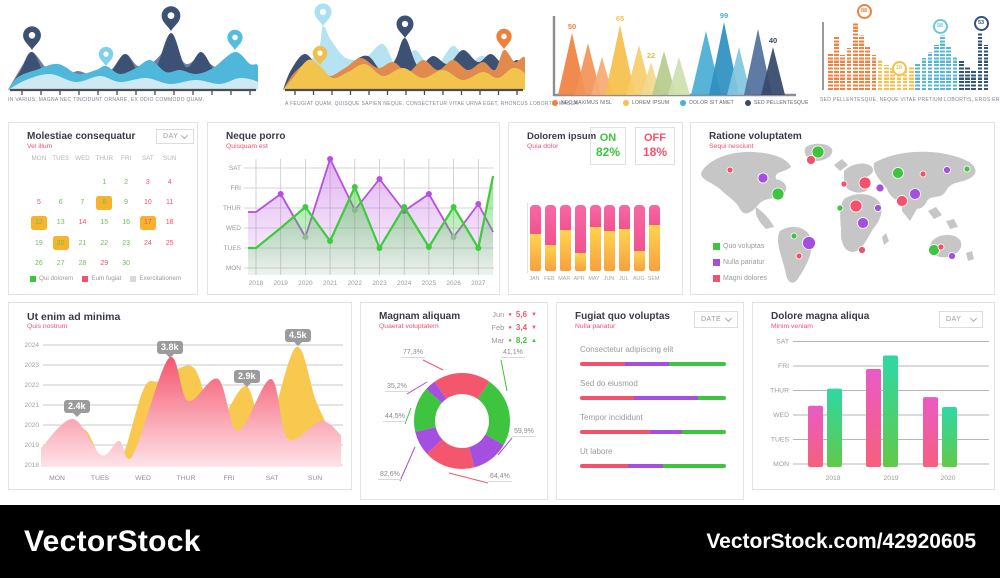  I want to click on calendar-date: 23, so click(126, 243).